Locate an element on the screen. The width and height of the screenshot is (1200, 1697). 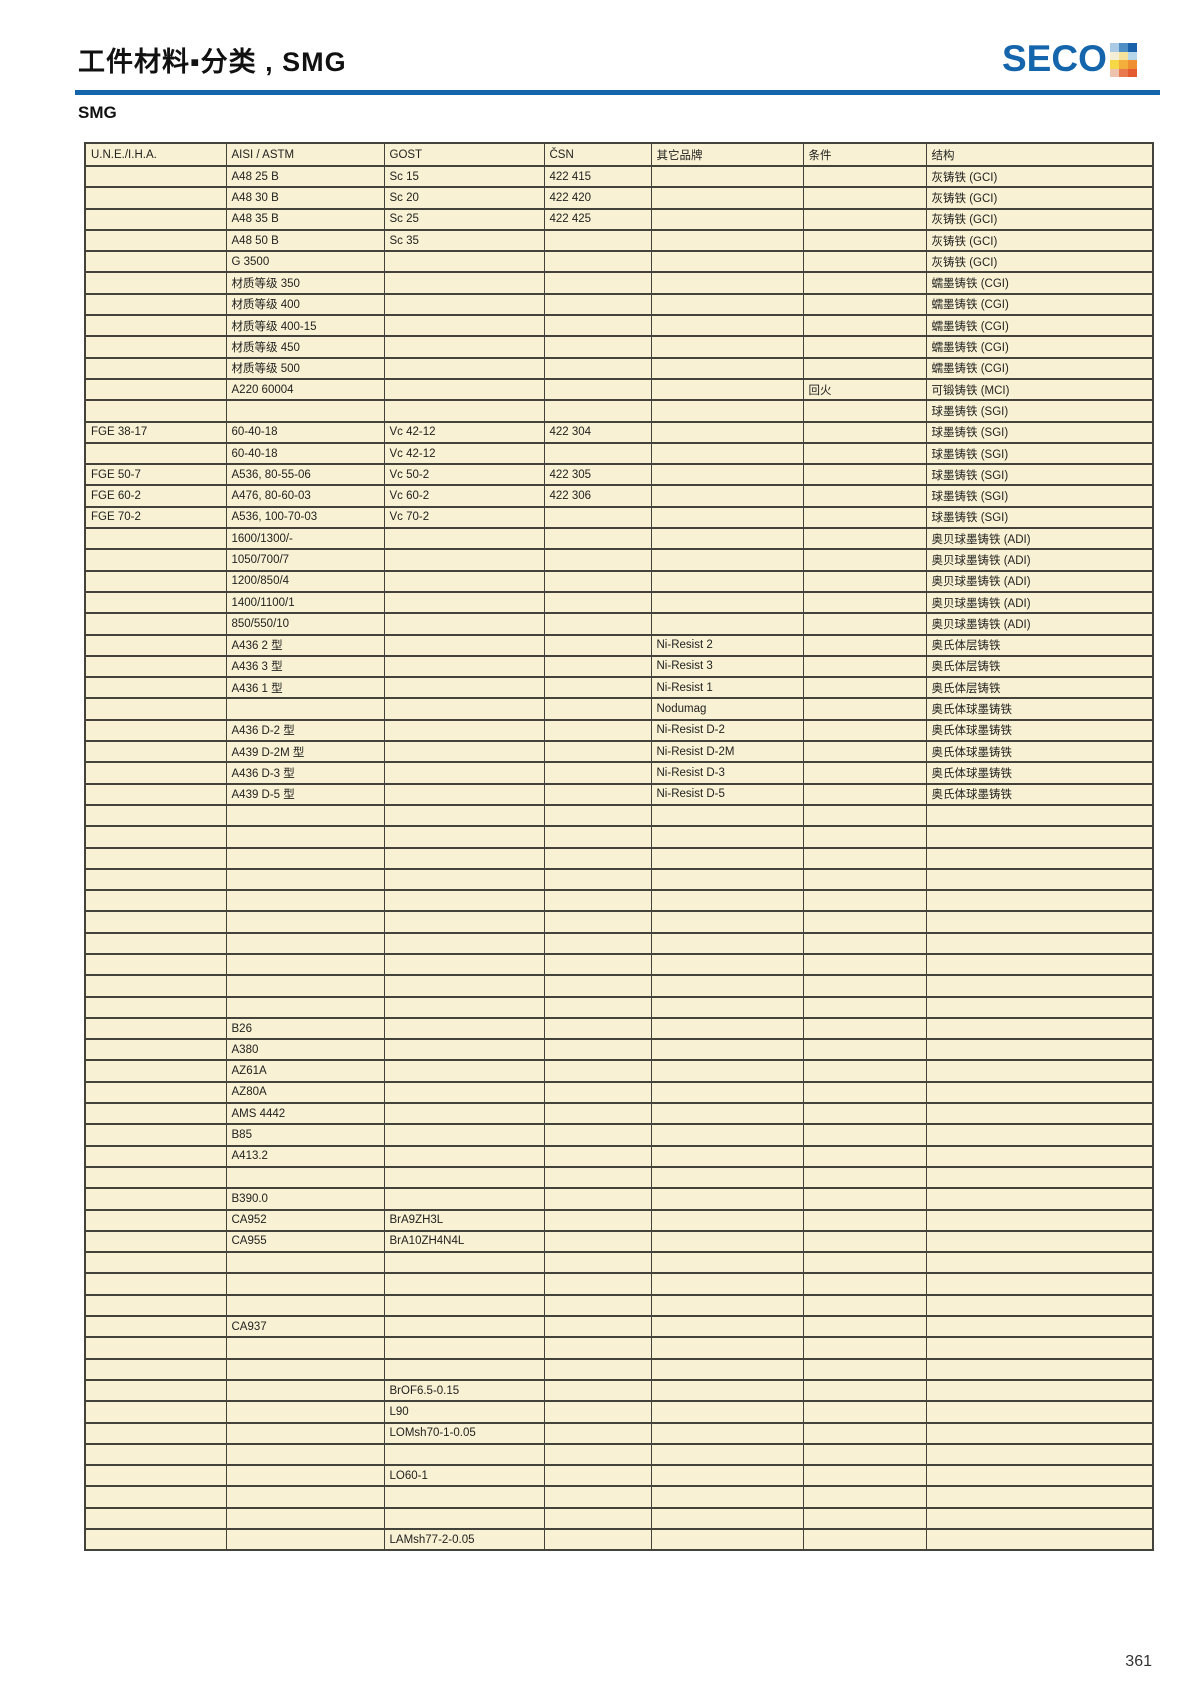
seco-logo-color-grid-icon is located at coordinates (1123, 60).